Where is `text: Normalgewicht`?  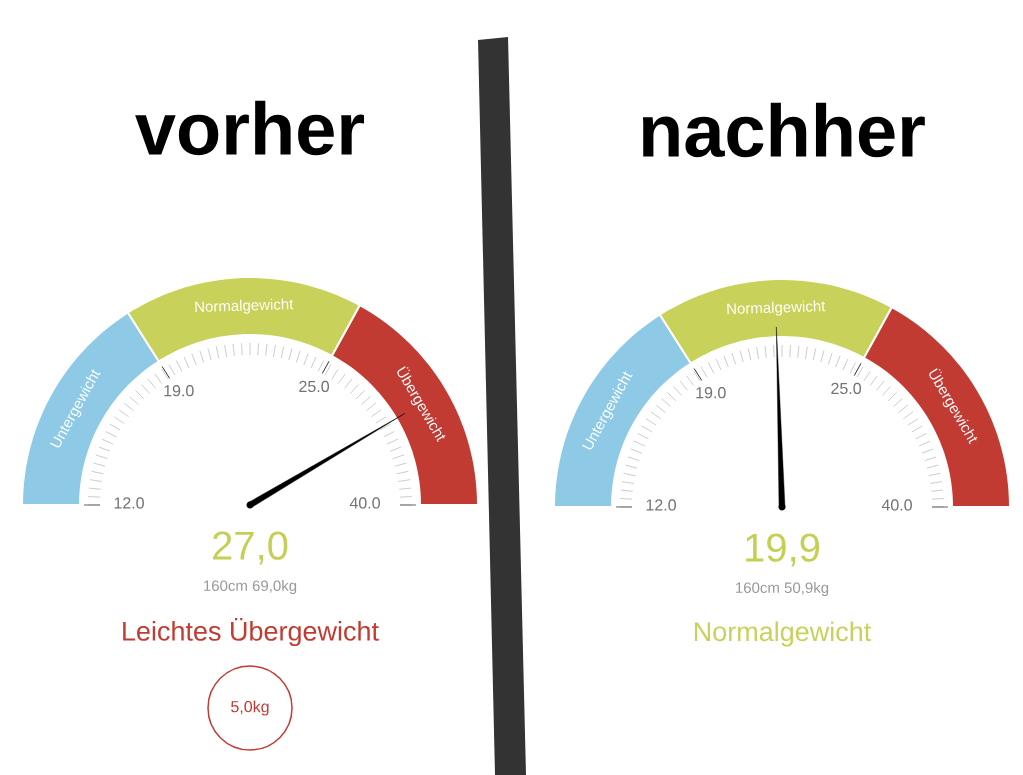 text: Normalgewicht is located at coordinates (783, 634).